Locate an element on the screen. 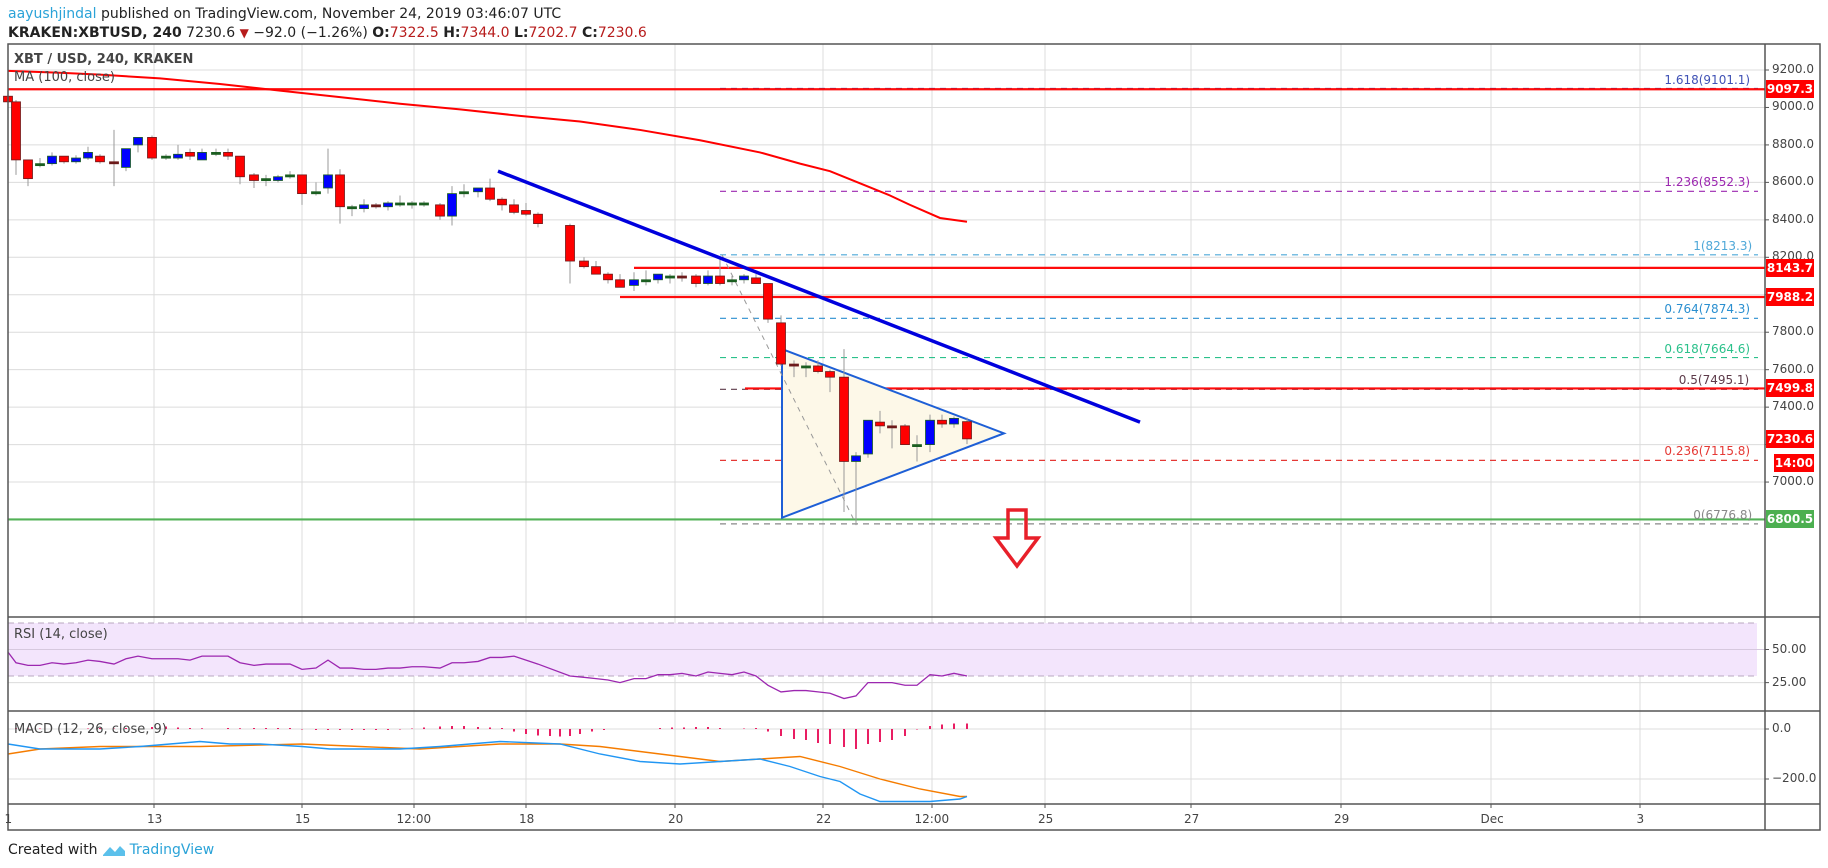  macd-line is located at coordinates (487, 771).